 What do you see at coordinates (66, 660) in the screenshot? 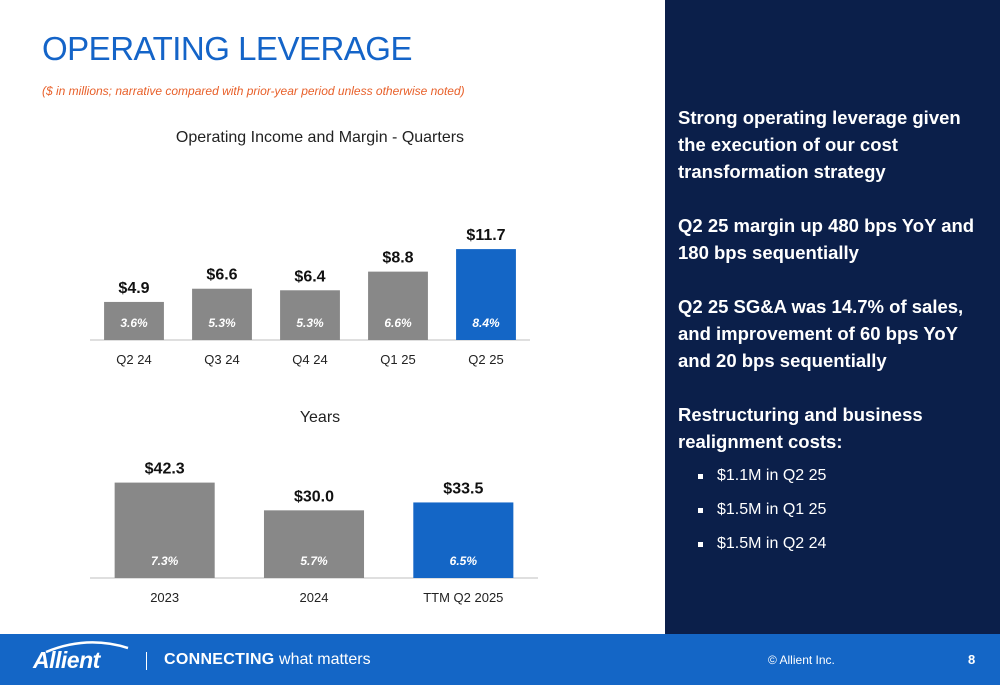
I see `company-logo: Allient` at bounding box center [66, 660].